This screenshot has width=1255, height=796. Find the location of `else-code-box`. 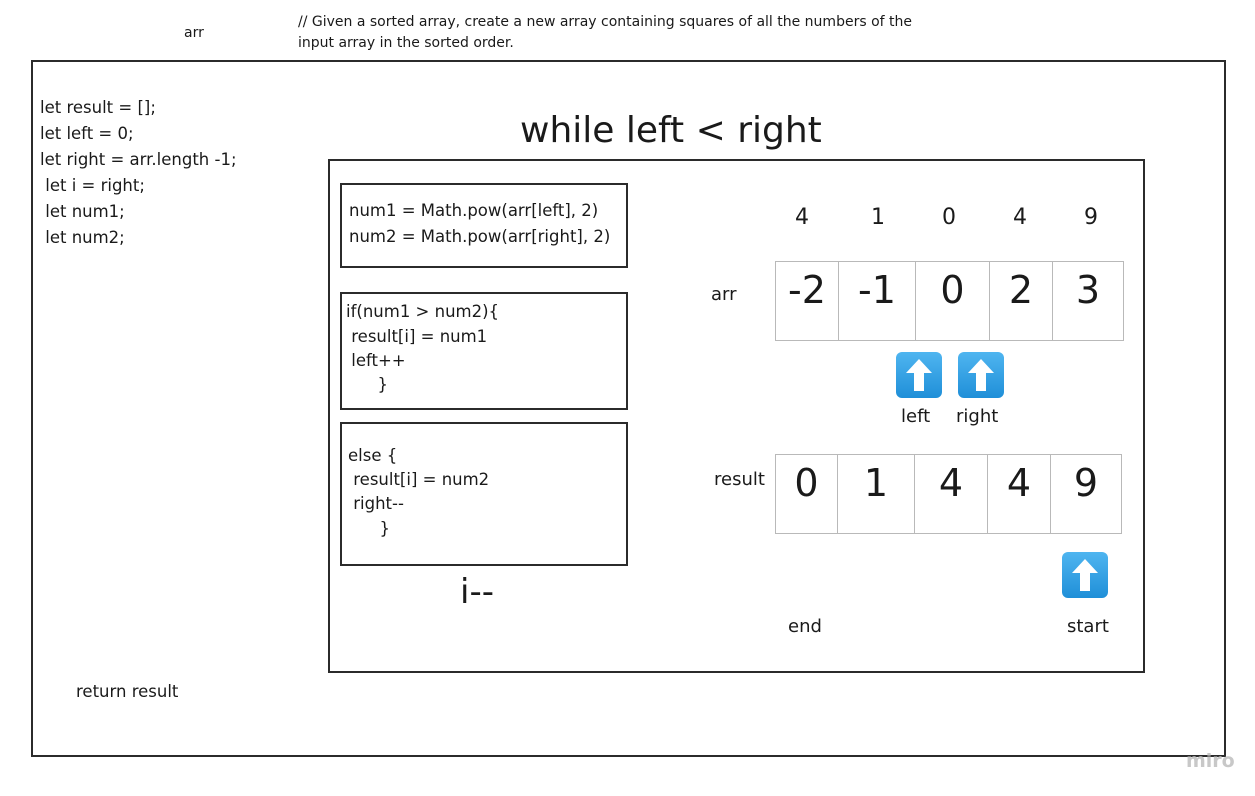

else-code-box is located at coordinates (484, 494).